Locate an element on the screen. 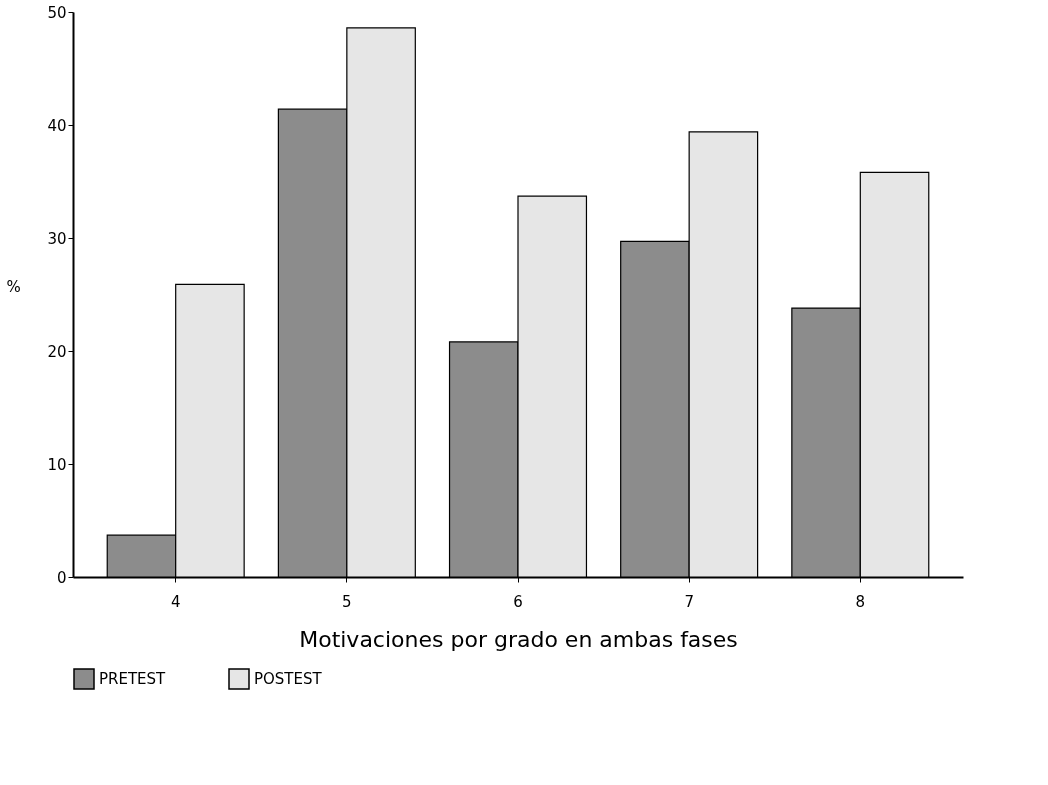  y-tick-label: 0 is located at coordinates (61, 577).